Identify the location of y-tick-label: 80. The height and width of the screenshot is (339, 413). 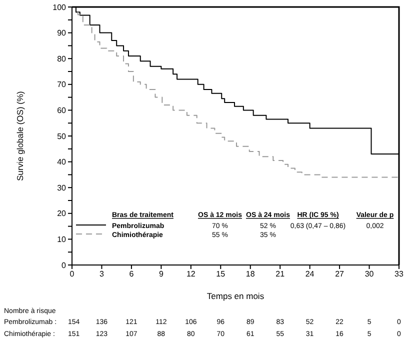
(62, 59).